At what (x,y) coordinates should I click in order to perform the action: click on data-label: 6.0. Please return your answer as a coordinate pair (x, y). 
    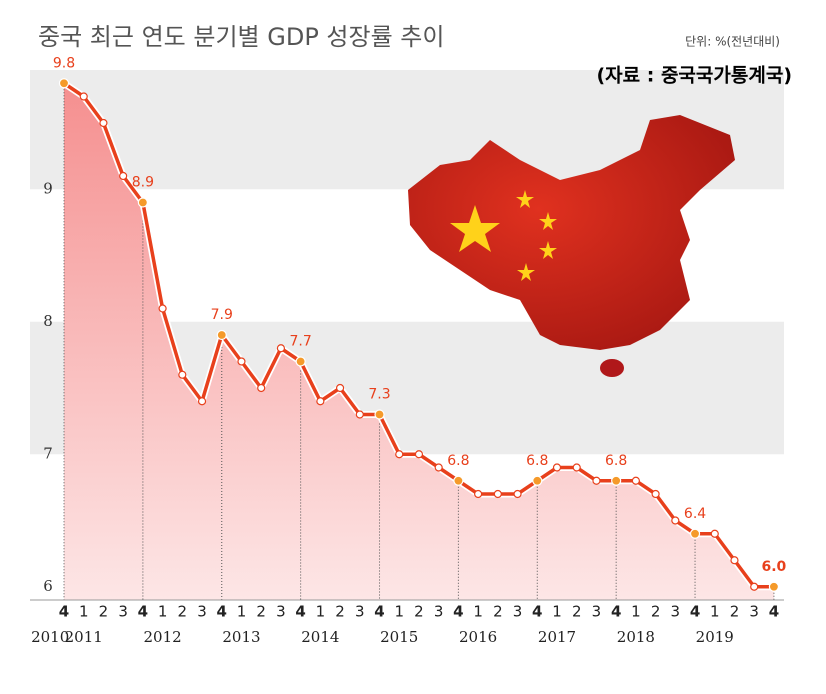
    Looking at the image, I should click on (774, 567).